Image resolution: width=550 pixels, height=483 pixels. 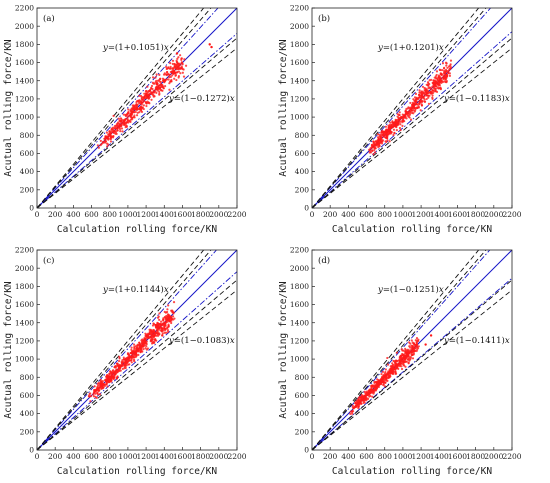 What do you see at coordinates (412, 229) in the screenshot?
I see `x-axis-label: Calculation rolling force/KN` at bounding box center [412, 229].